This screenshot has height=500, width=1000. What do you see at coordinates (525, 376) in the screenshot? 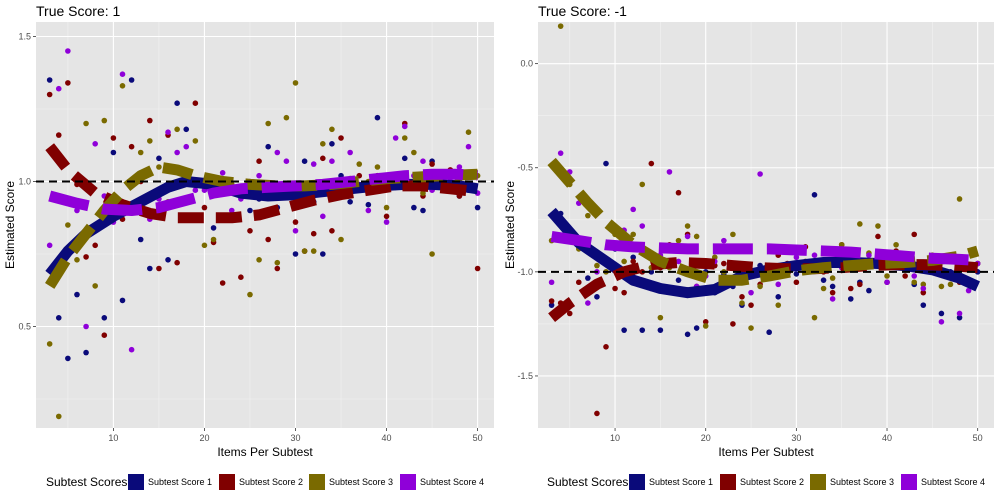
I see `y-tick-label: -1.5` at bounding box center [525, 376].